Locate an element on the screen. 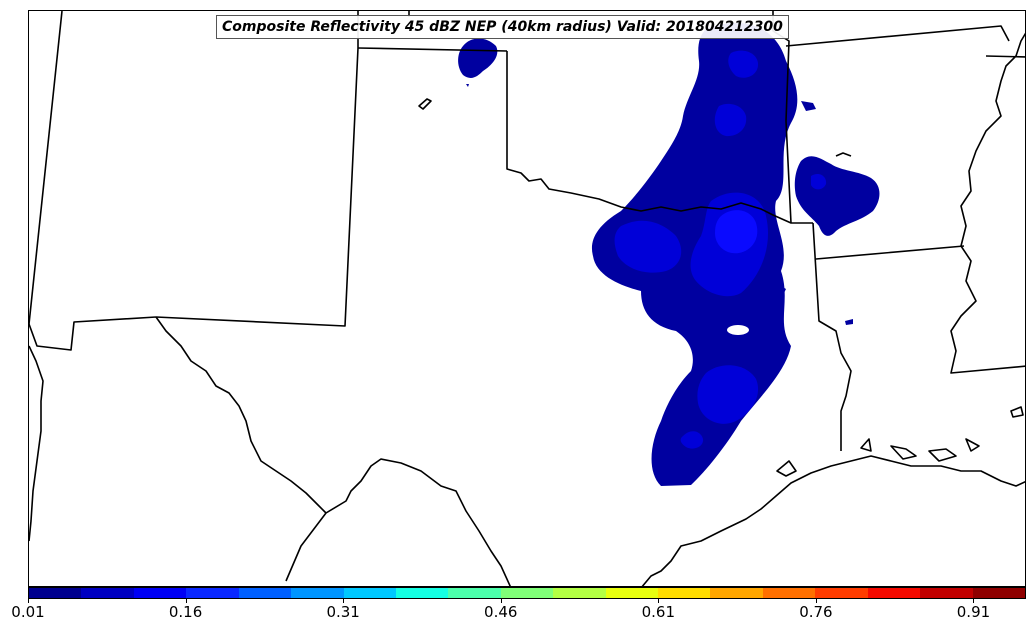  colorbar-tick-label: 0.61 is located at coordinates (658, 612).